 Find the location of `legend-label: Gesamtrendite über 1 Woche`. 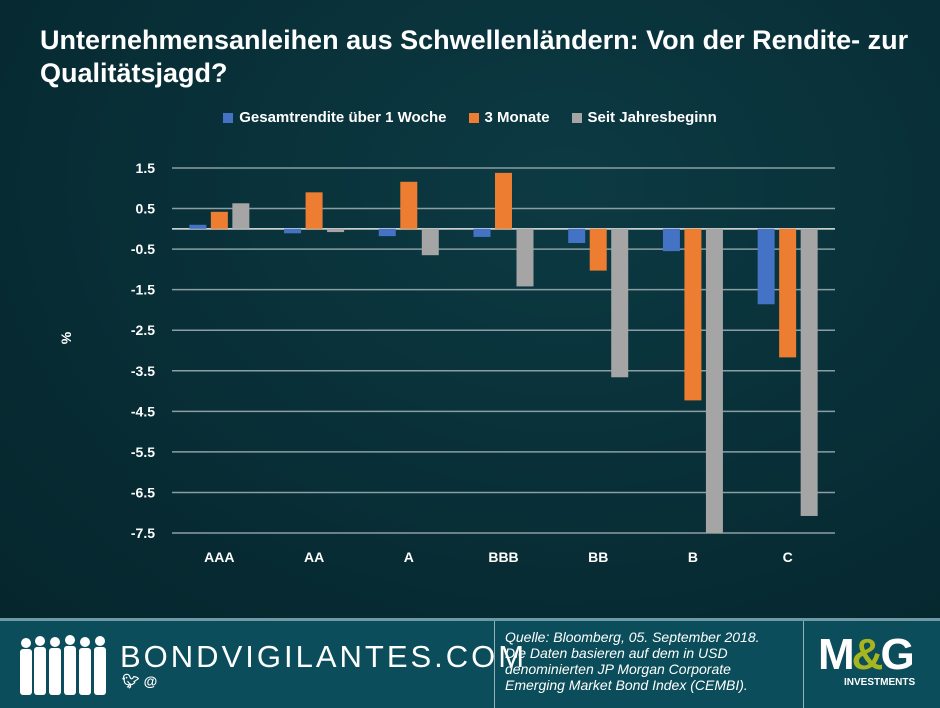

legend-label: Gesamtrendite über 1 Woche is located at coordinates (343, 117).